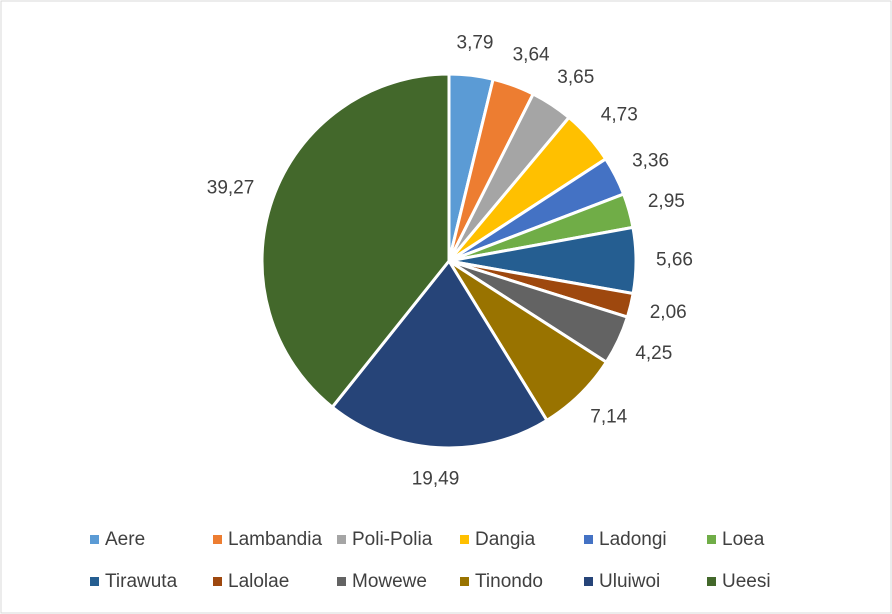 The image size is (892, 614). Describe the element at coordinates (141, 581) in the screenshot. I see `legend-label: Tirawuta` at that location.